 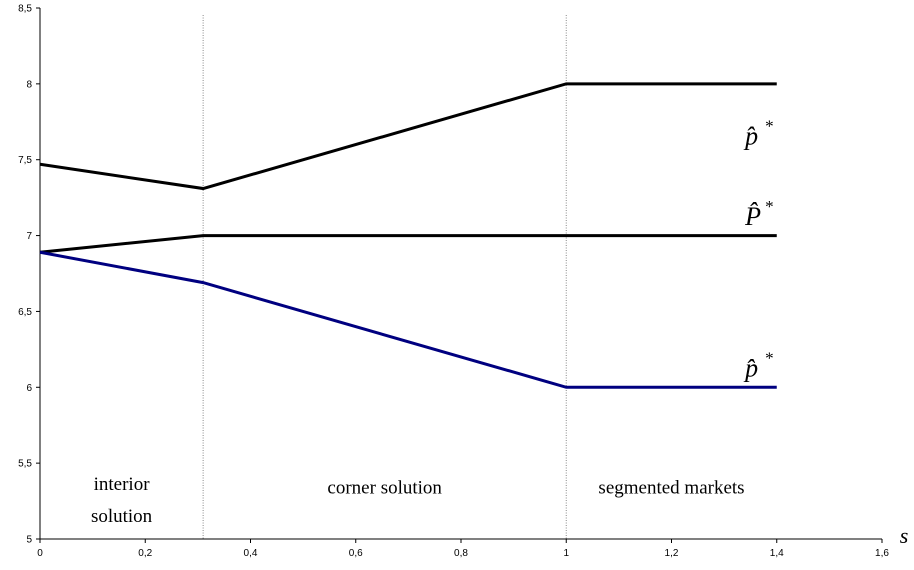 What do you see at coordinates (29, 84) in the screenshot?
I see `y-tick-label-6: 8` at bounding box center [29, 84].